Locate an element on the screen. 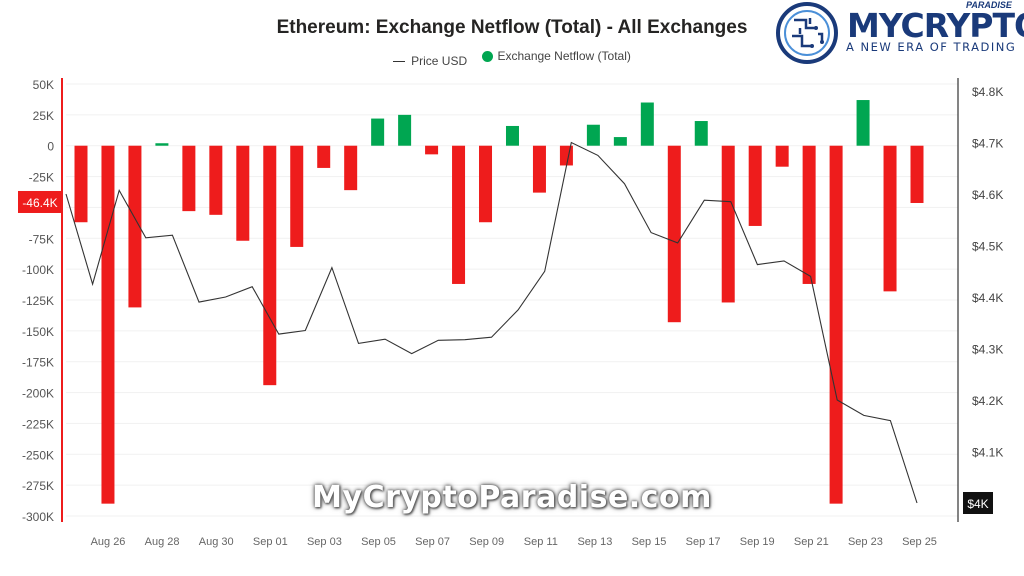 This screenshot has height=576, width=1024. brand-logo: PARADISE MYCRYPTO A NEW ERA OF TRADING is located at coordinates (898, 35).